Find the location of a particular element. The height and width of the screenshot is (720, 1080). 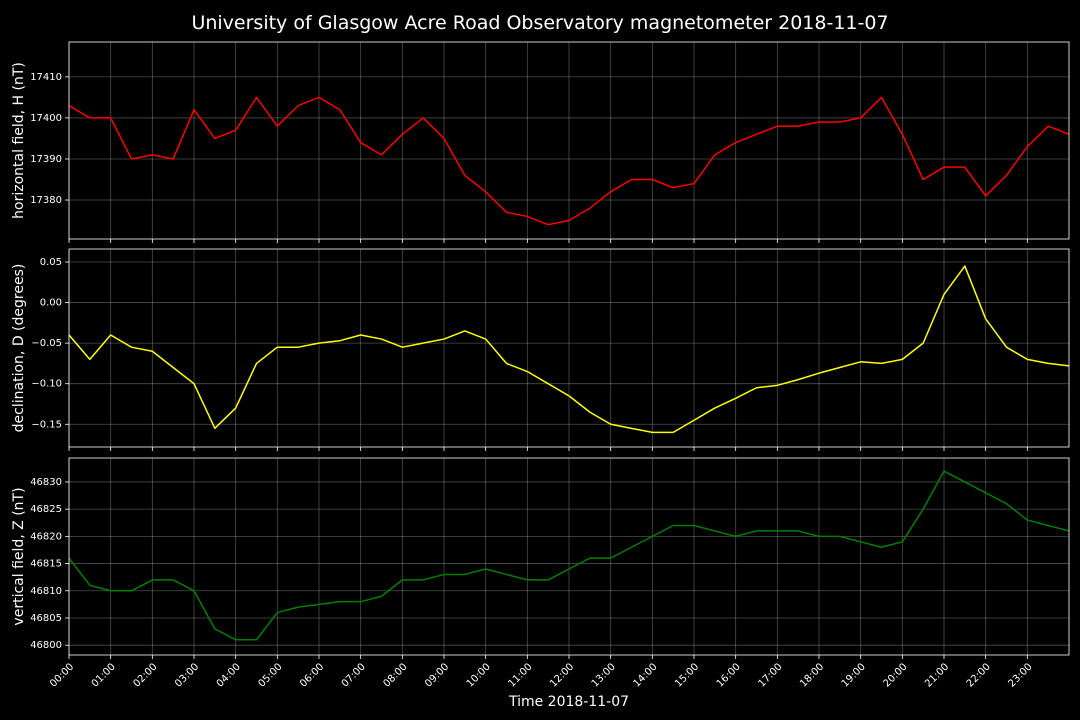

y-tick-label: 17400 is located at coordinates (46, 118).